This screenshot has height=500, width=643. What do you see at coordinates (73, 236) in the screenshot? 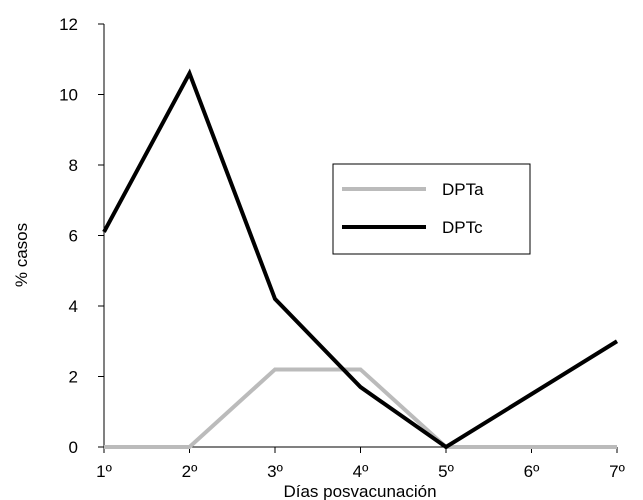
I see `y-tick-label: 6` at bounding box center [73, 236].